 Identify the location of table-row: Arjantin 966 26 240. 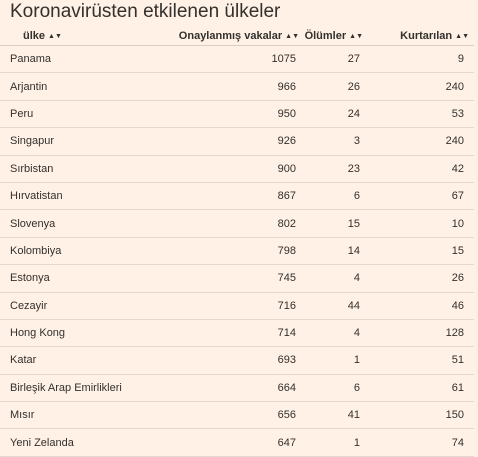
(237, 86).